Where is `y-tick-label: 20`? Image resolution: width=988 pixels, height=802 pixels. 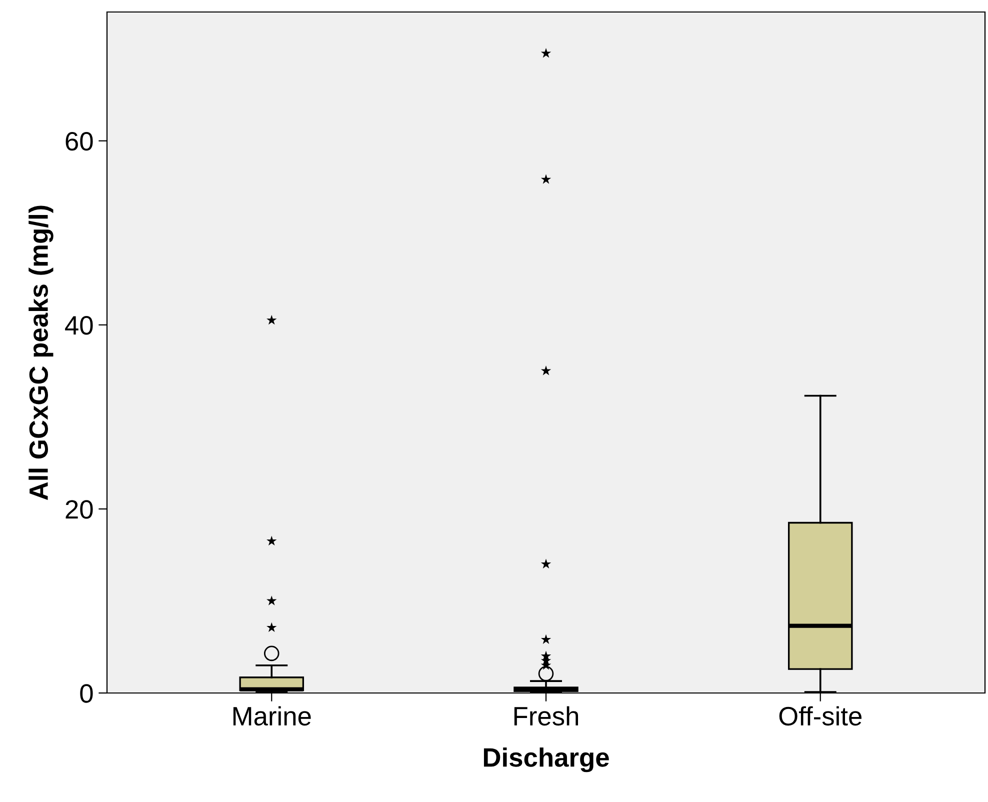
y-tick-label: 20 is located at coordinates (79, 509).